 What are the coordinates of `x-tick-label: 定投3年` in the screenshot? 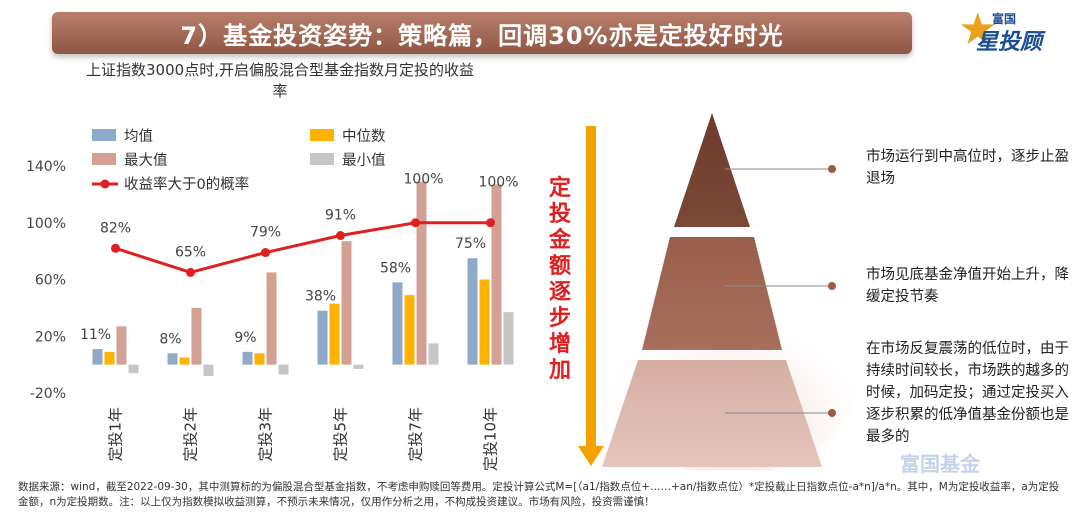 It's located at (266, 434).